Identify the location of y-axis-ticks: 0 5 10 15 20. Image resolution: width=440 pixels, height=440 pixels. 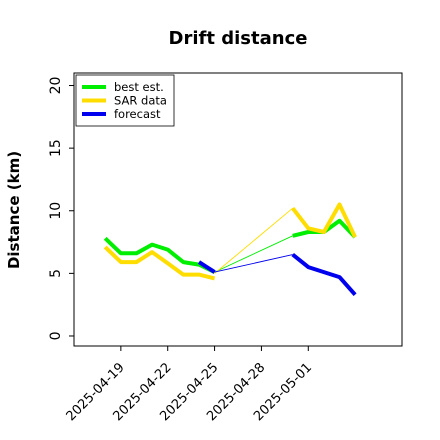
(61, 209).